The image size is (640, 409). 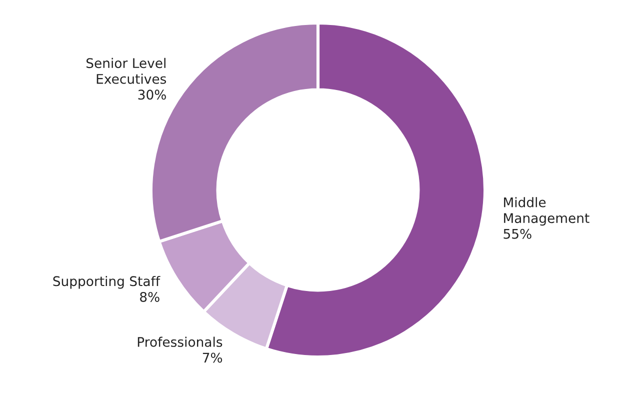 What do you see at coordinates (518, 233) in the screenshot?
I see `data-label: 55%` at bounding box center [518, 233].